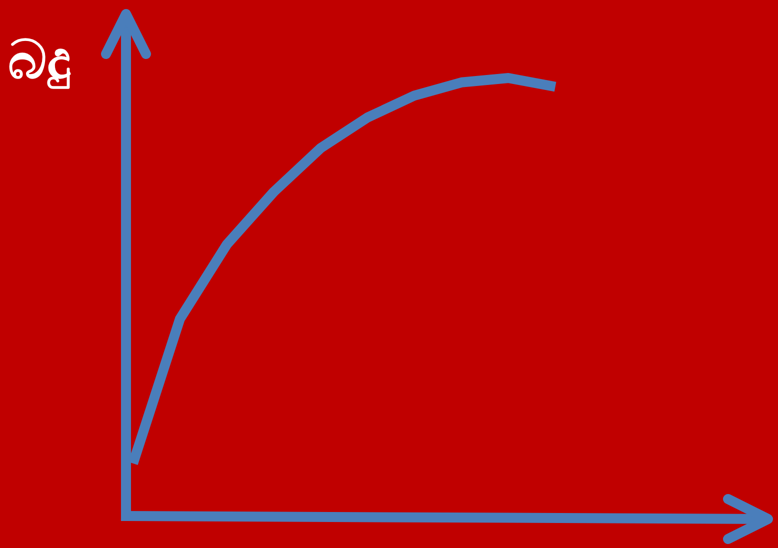  Describe the element at coordinates (39, 60) in the screenshot. I see `ylabel: බදු` at that location.